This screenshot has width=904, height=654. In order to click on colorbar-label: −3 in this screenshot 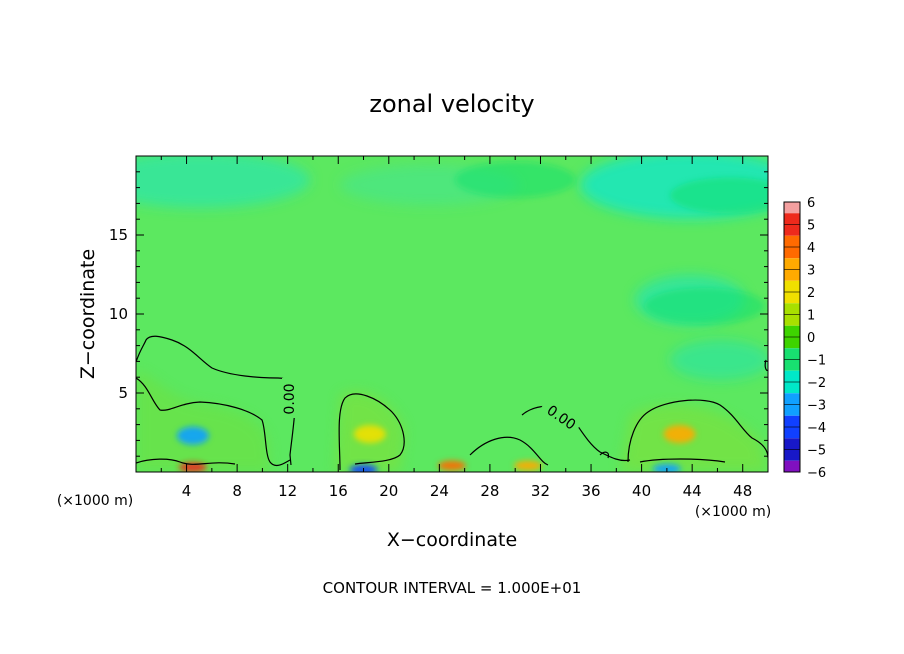, I will do `click(816, 406)`.